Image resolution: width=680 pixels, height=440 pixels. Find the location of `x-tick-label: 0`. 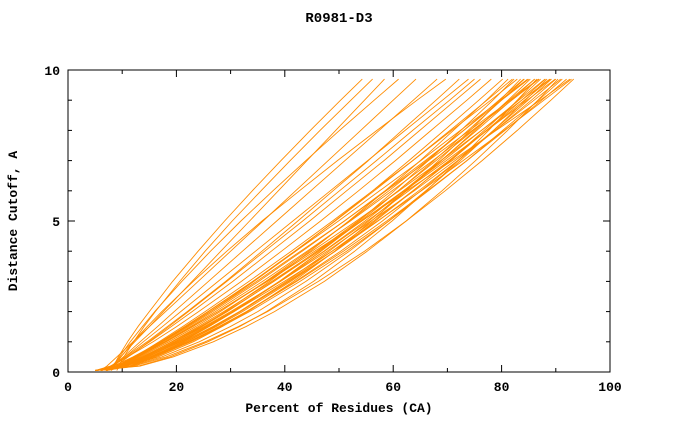

x-tick-label: 0 is located at coordinates (68, 387).